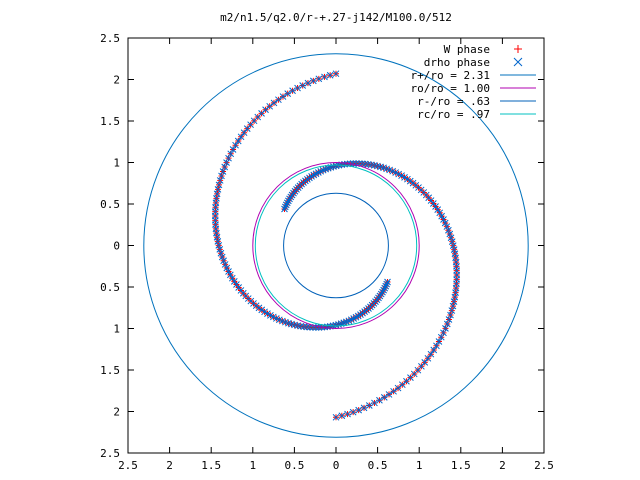 Image resolution: width=640 pixels, height=480 pixels. I want to click on legend-label: r-/ro = .63, so click(453, 101).